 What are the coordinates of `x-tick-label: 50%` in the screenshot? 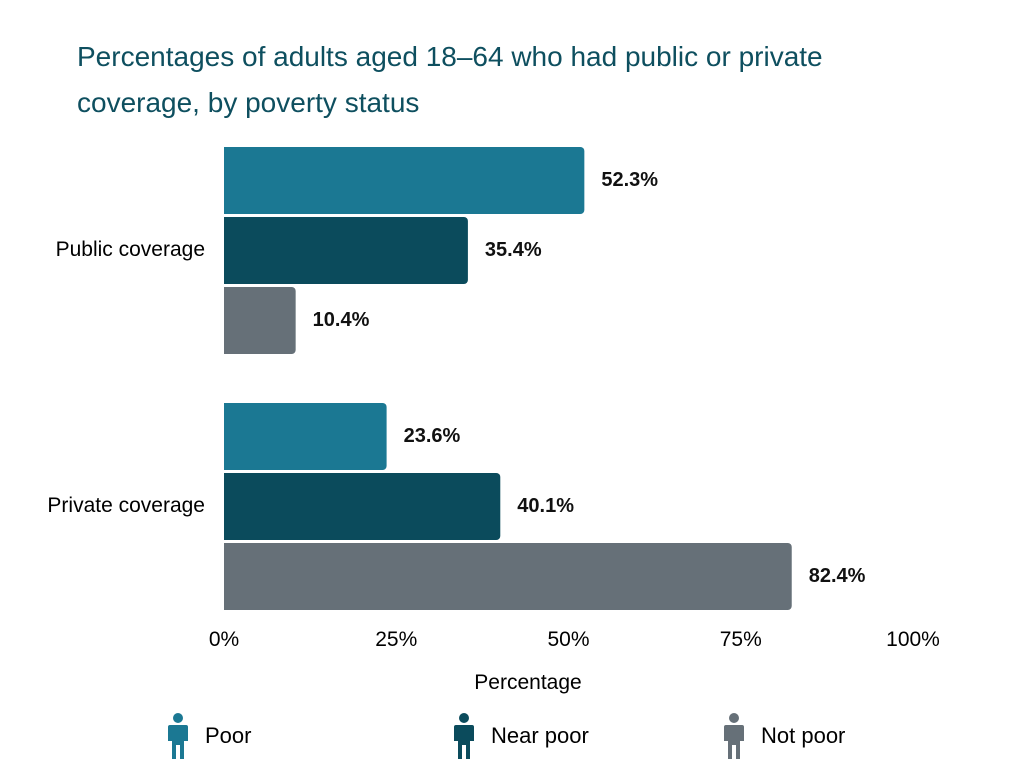 It's located at (568, 639).